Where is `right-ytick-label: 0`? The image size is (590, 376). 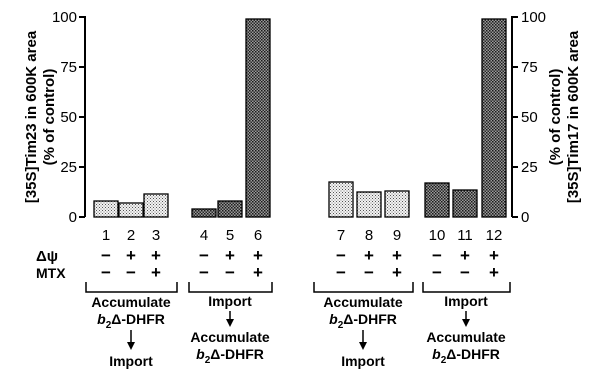
right-ytick-label: 0 is located at coordinates (525, 217).